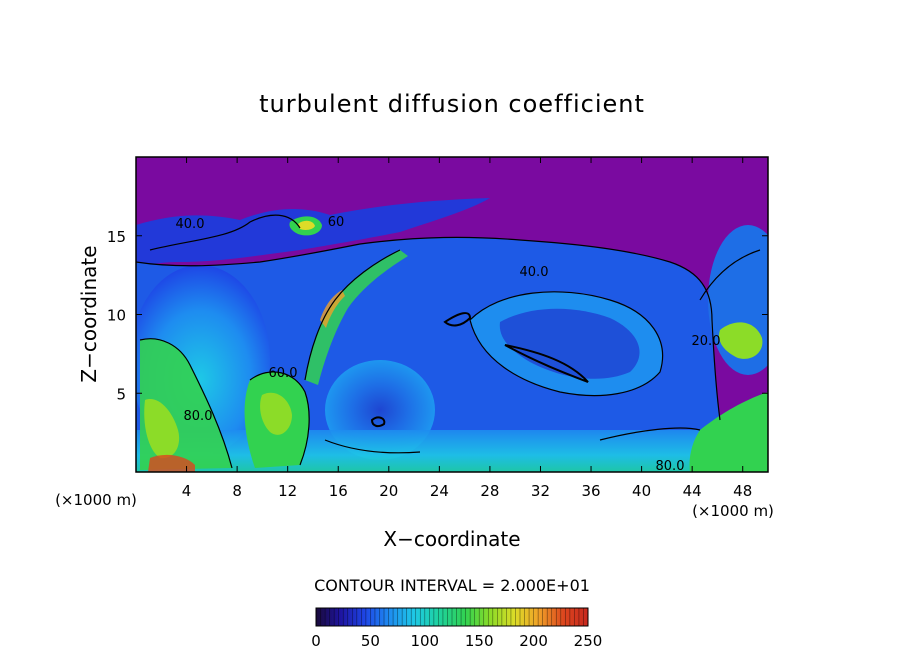 The image size is (904, 654). Describe the element at coordinates (388, 491) in the screenshot. I see `x-tick-label: 20` at that location.